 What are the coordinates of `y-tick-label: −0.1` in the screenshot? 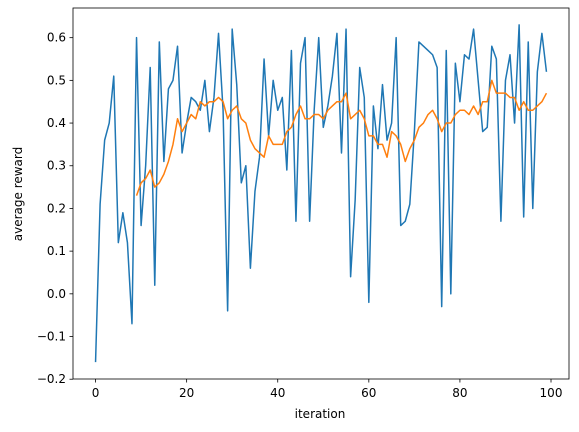 It's located at (51, 337).